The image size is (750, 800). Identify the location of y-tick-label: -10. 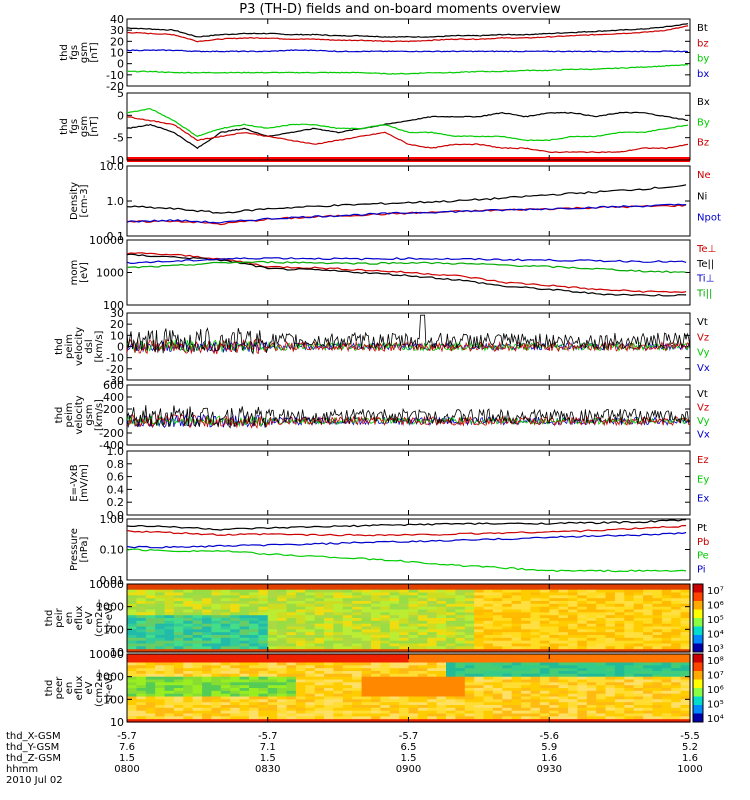
(115, 358).